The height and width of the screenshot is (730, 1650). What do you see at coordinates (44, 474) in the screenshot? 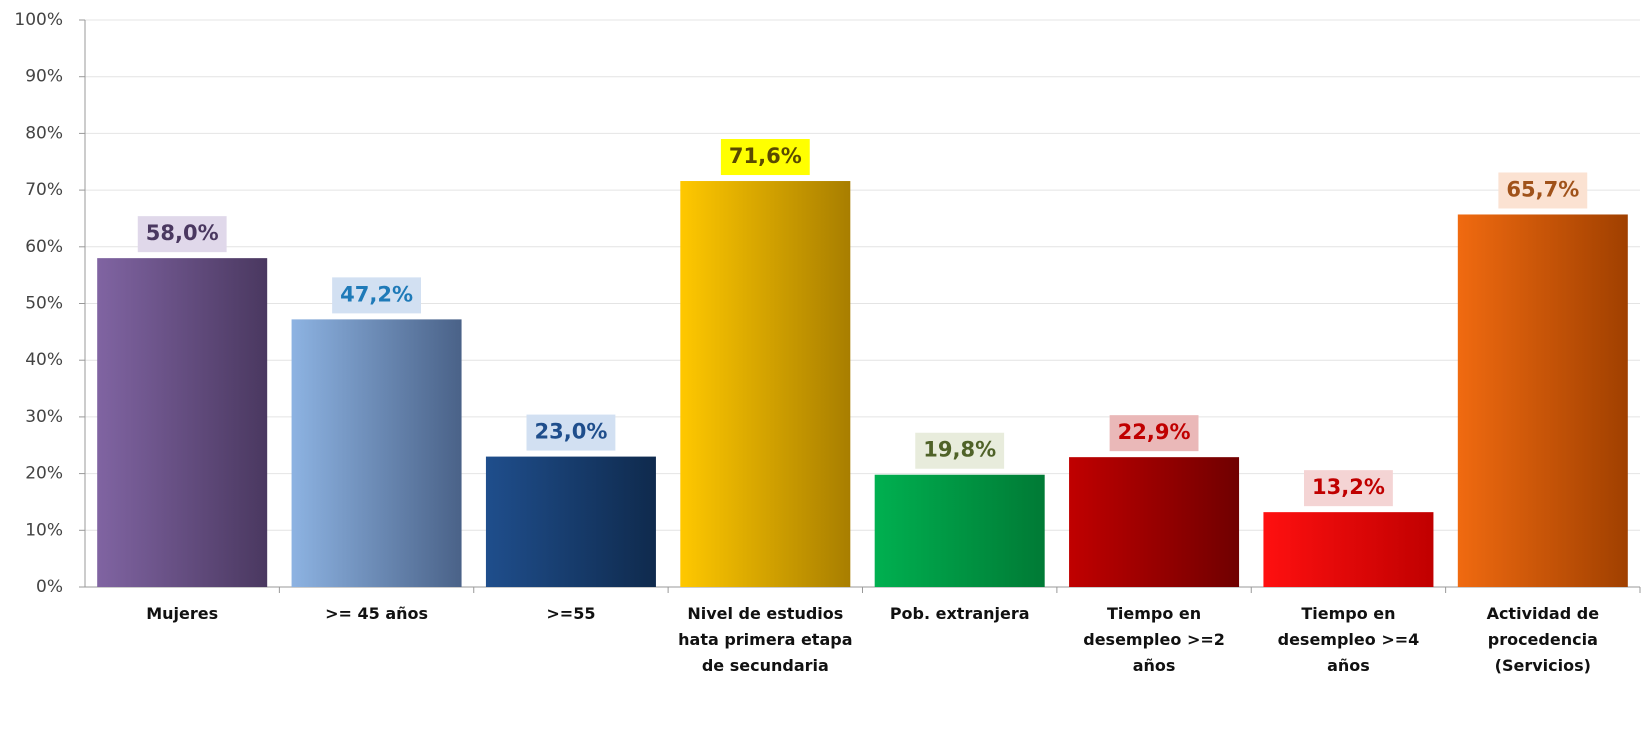
I see `y-tick-label: 20%` at bounding box center [44, 474].